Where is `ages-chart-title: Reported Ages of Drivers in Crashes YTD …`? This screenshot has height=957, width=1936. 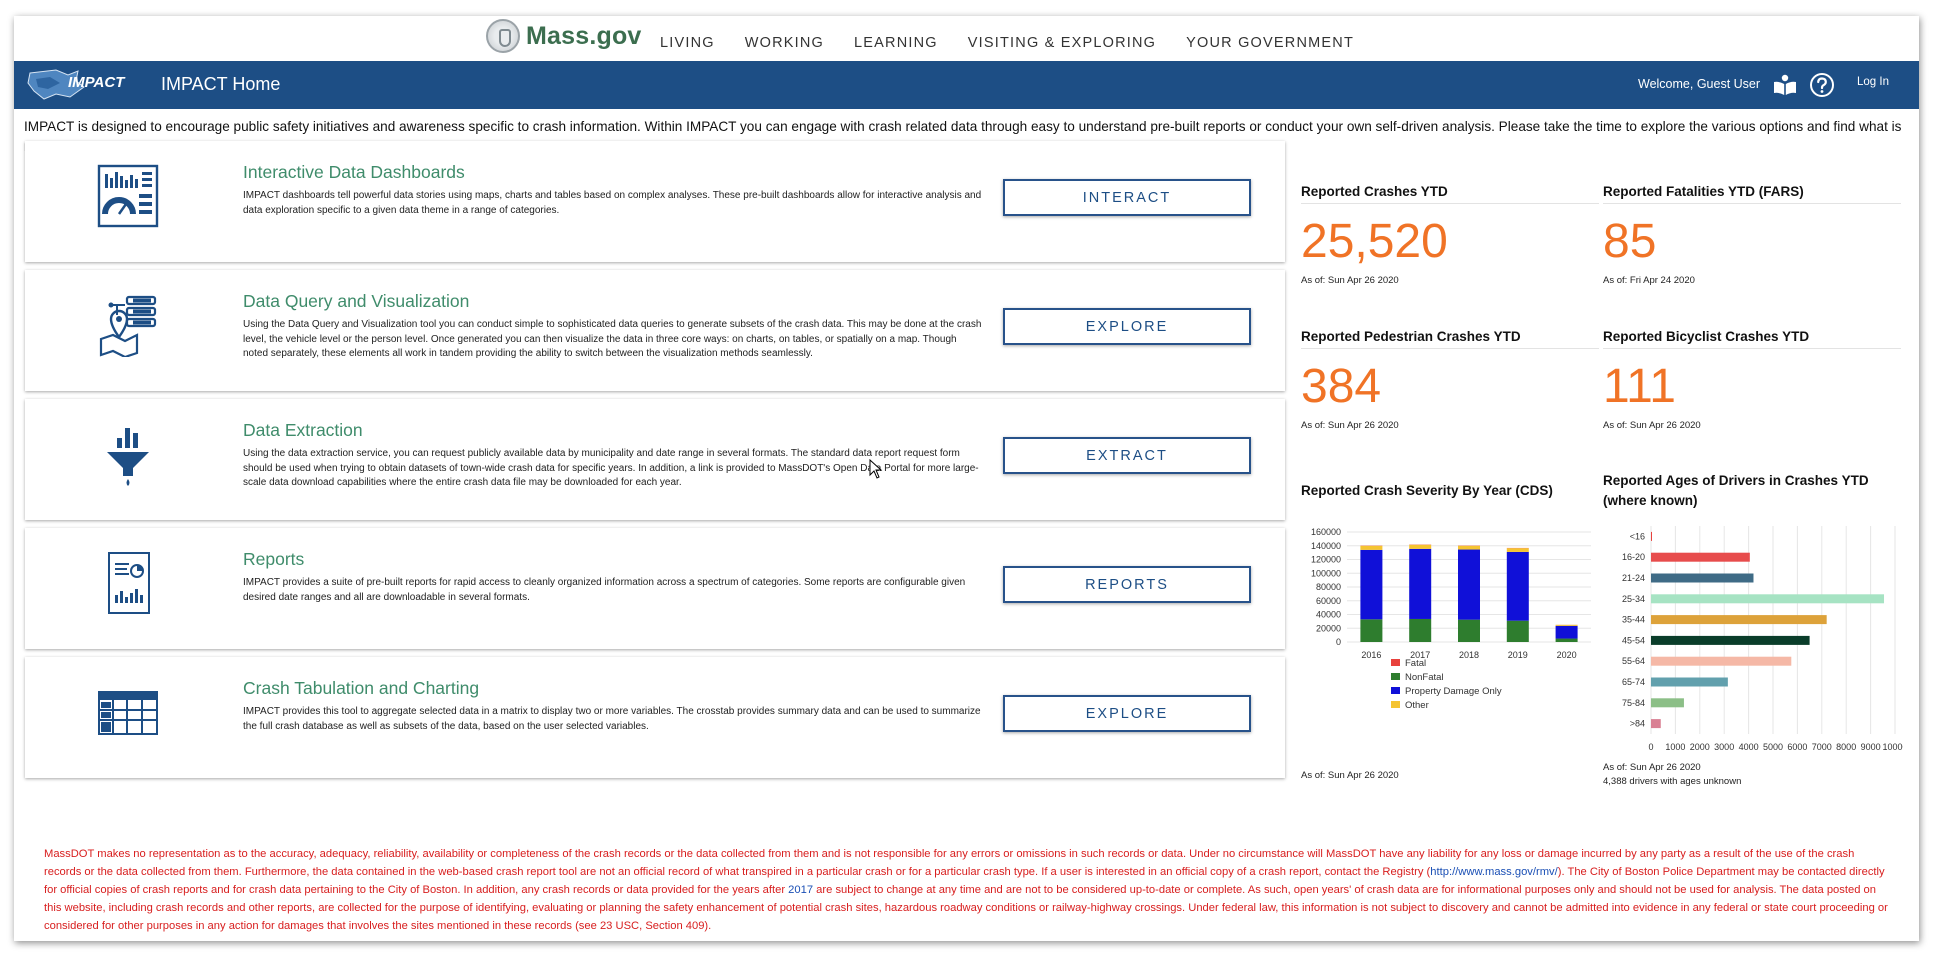
ages-chart-title: Reported Ages of Drivers in Crashes YTD … is located at coordinates (1736, 491).